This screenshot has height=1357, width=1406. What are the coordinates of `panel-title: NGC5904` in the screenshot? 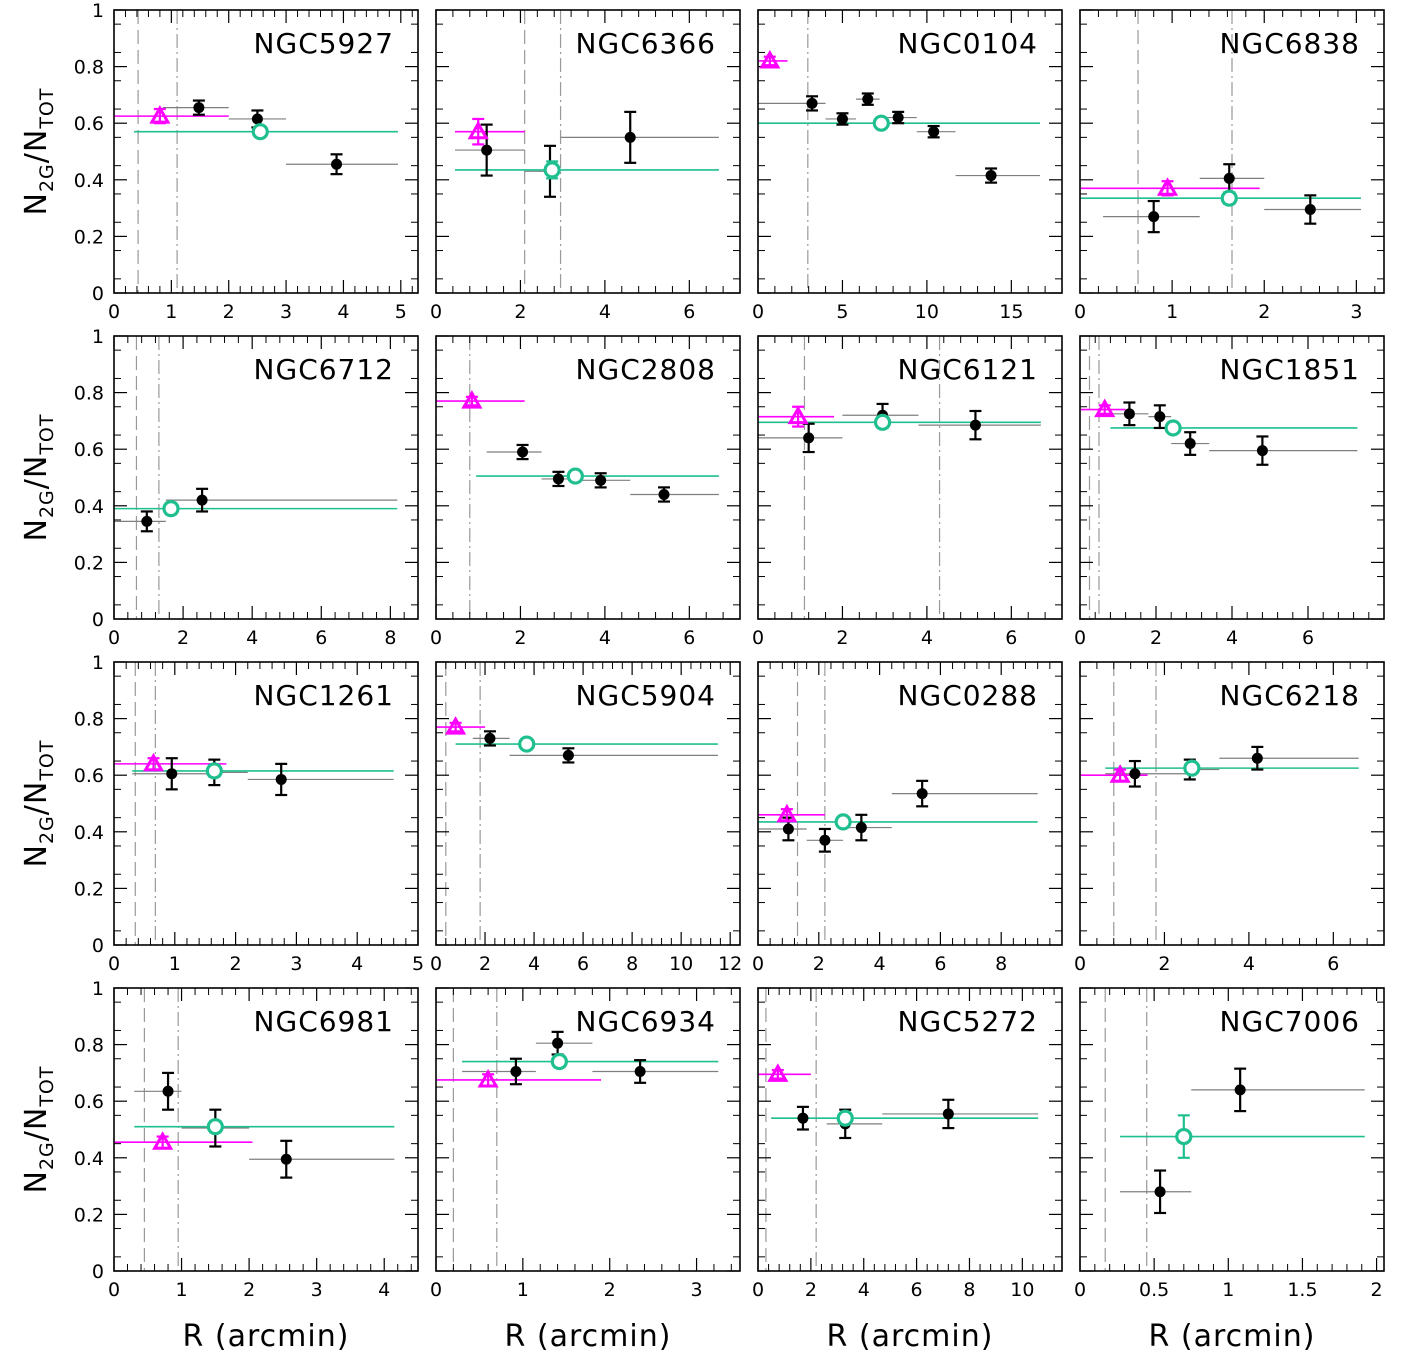 It's located at (646, 695).